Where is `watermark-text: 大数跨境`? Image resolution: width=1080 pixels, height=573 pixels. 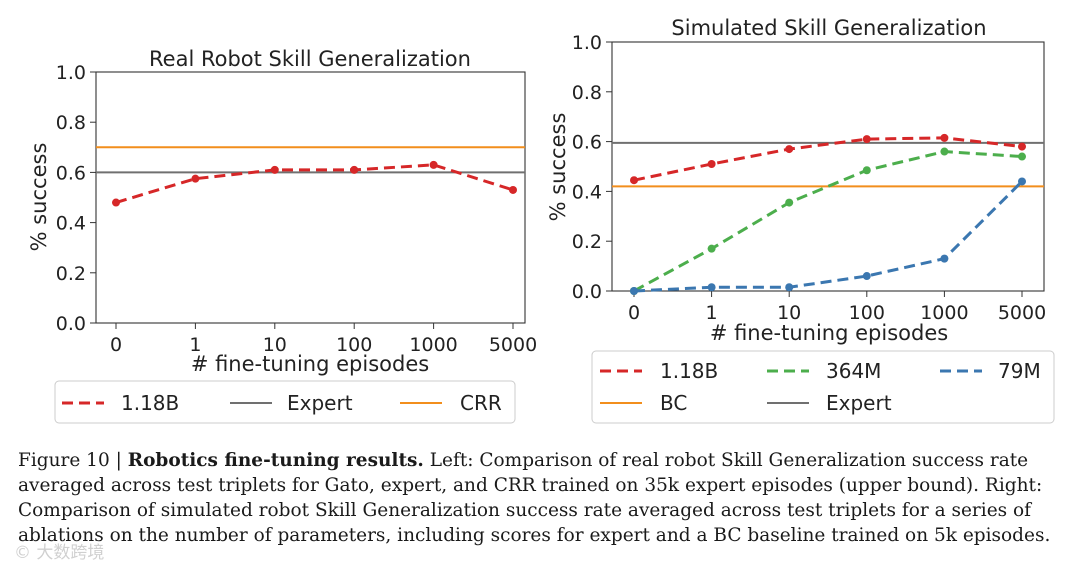
watermark-text: 大数跨境 is located at coordinates (70, 553).